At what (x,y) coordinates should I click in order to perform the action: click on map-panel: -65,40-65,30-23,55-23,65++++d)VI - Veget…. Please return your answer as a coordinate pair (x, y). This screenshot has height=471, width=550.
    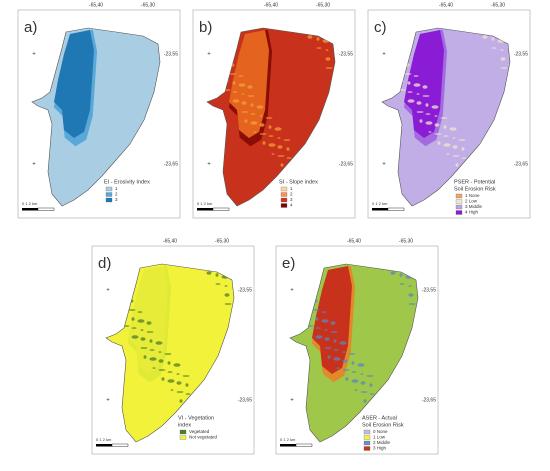
    Looking at the image, I should click on (173, 346).